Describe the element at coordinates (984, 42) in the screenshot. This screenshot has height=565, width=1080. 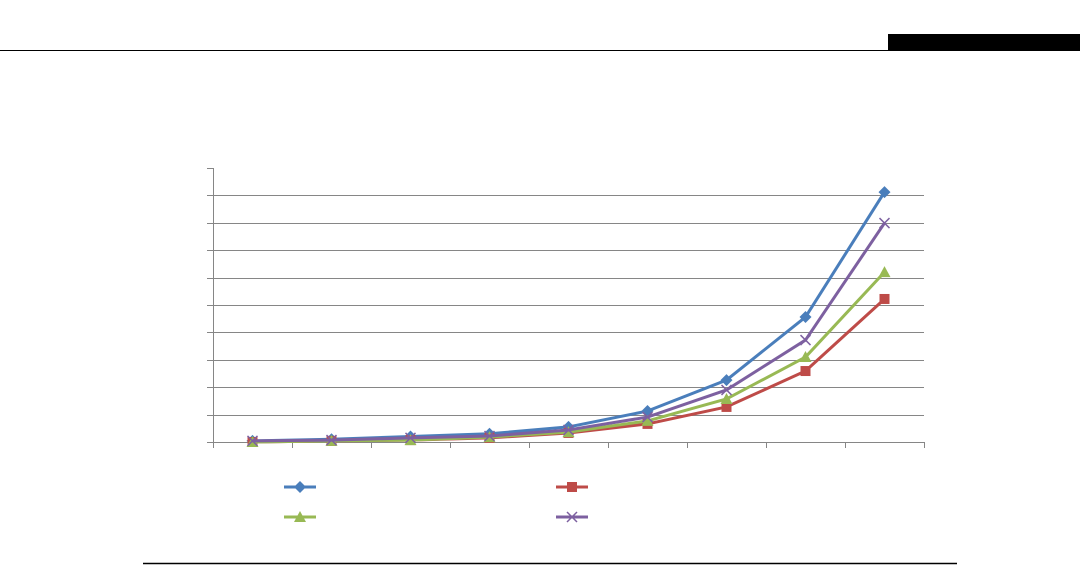
I see `header-bar` at that location.